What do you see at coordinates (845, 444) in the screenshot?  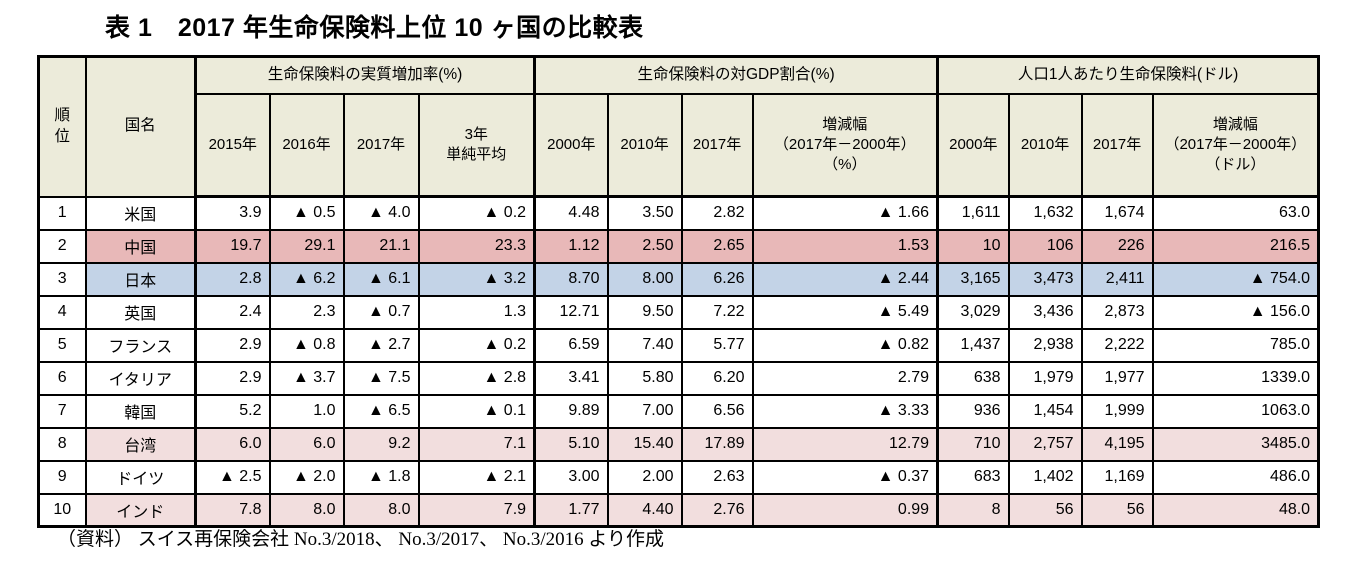 I see `gdp-delta-cell: 12.79` at bounding box center [845, 444].